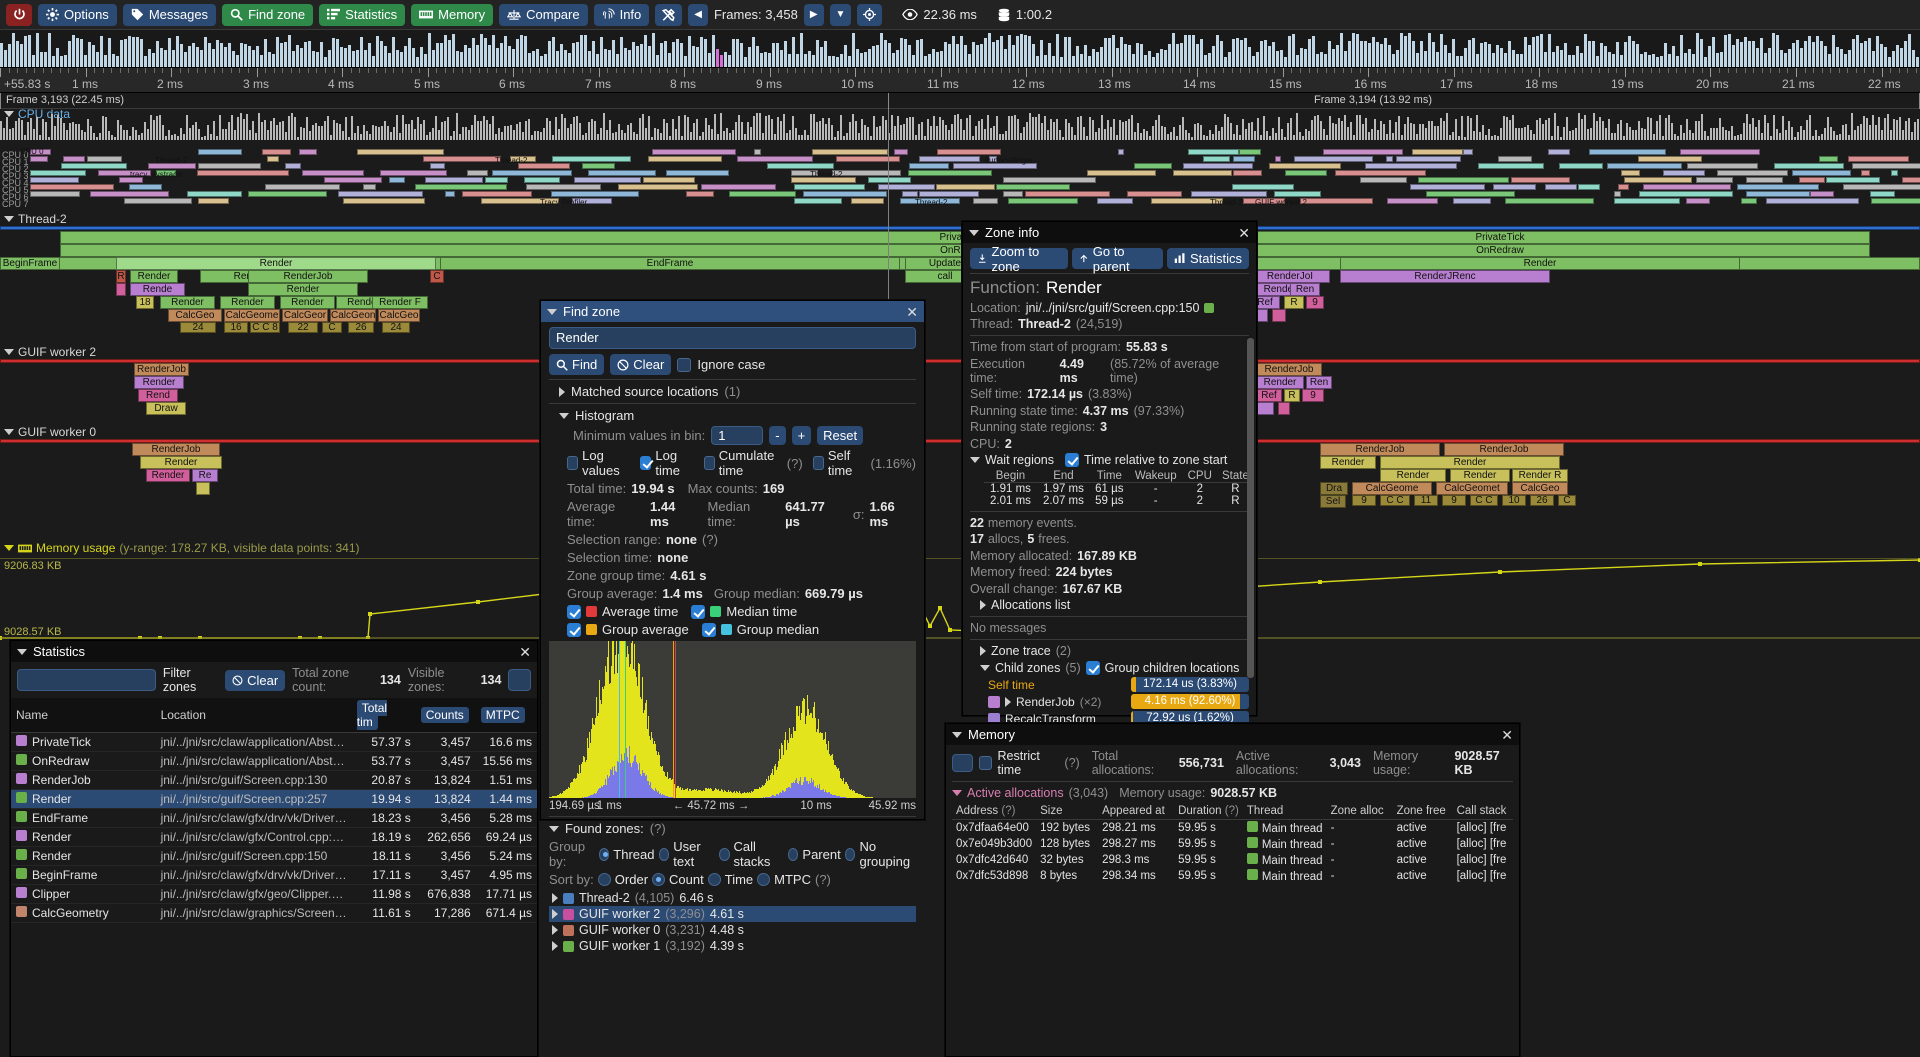 The height and width of the screenshot is (1057, 1920). What do you see at coordinates (764, 879) in the screenshot?
I see `sort-by-mtpc-radio` at bounding box center [764, 879].